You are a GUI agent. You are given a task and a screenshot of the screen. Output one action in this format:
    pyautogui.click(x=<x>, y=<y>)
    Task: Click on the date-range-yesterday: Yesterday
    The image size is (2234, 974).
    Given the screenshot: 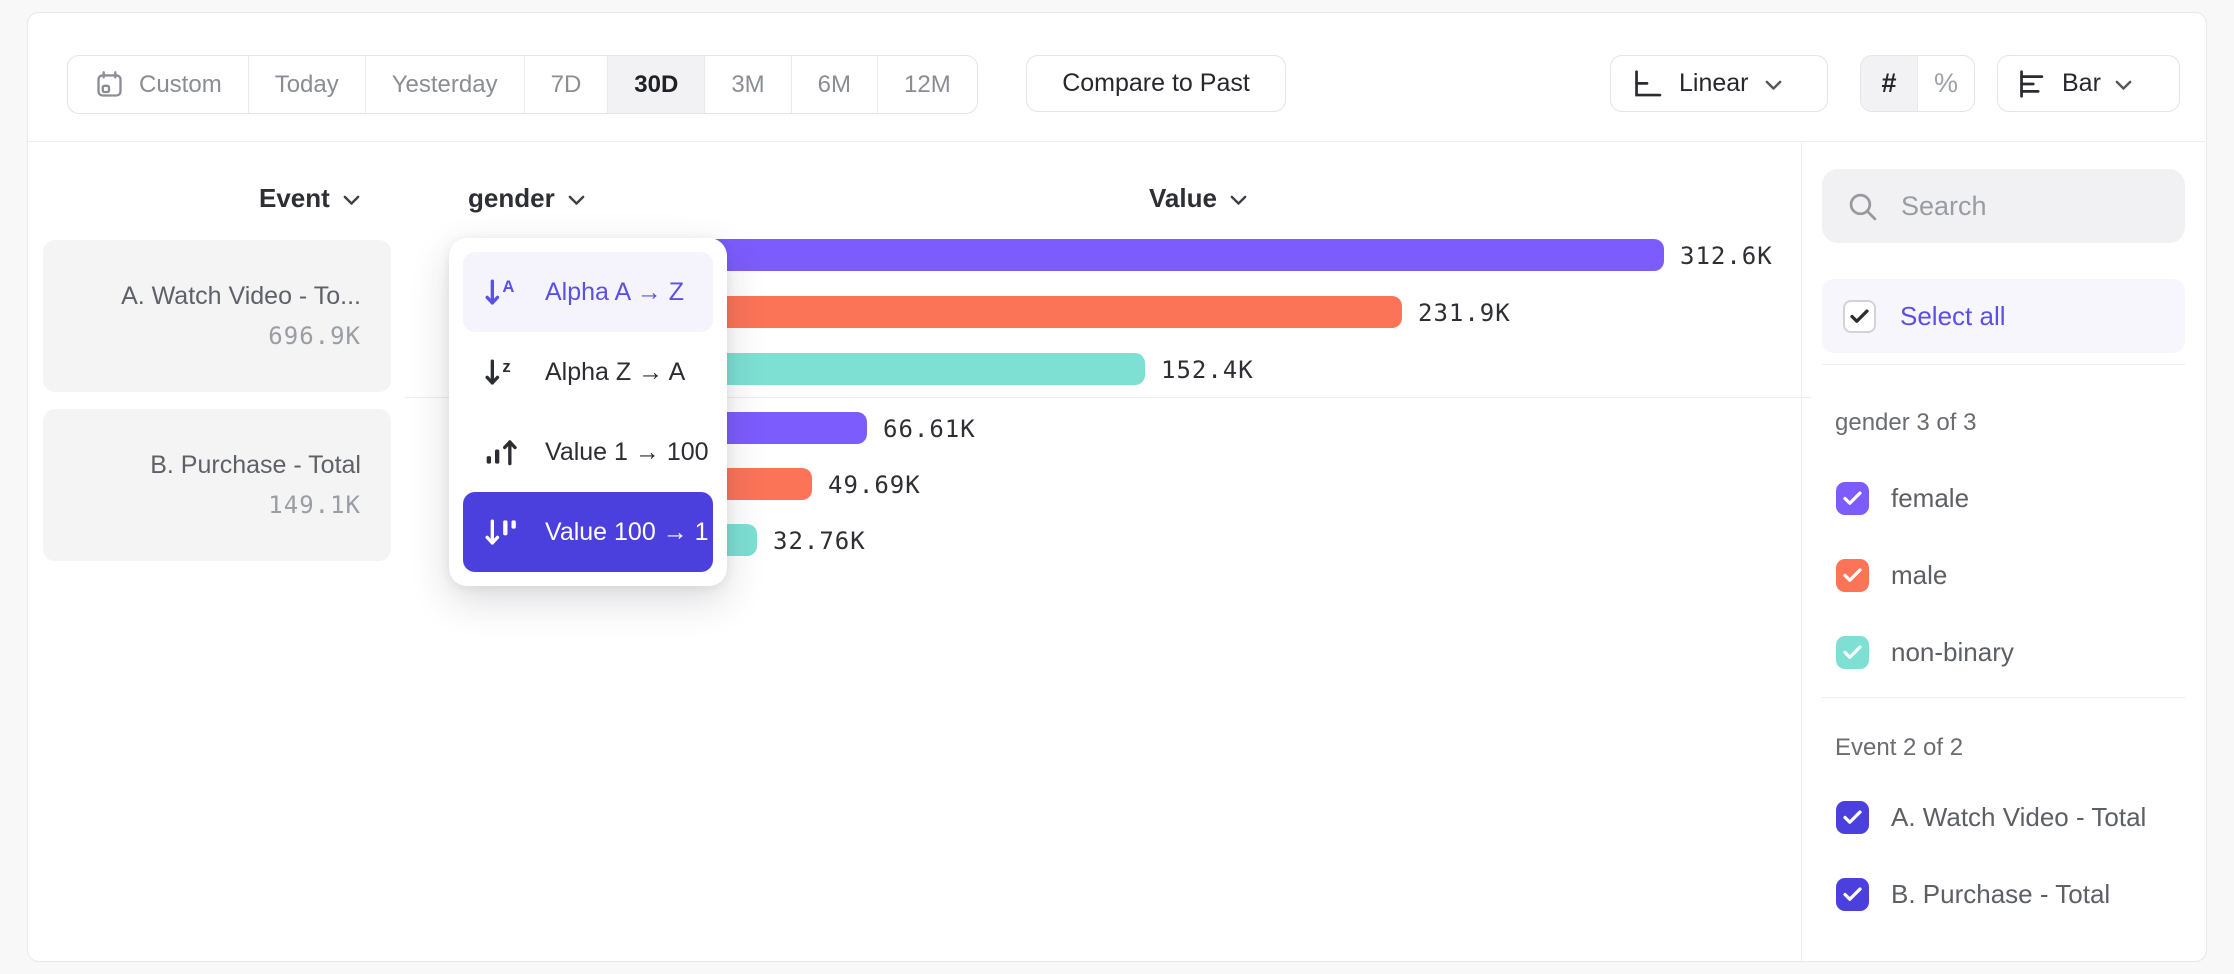 What is the action you would take?
    pyautogui.click(x=445, y=84)
    